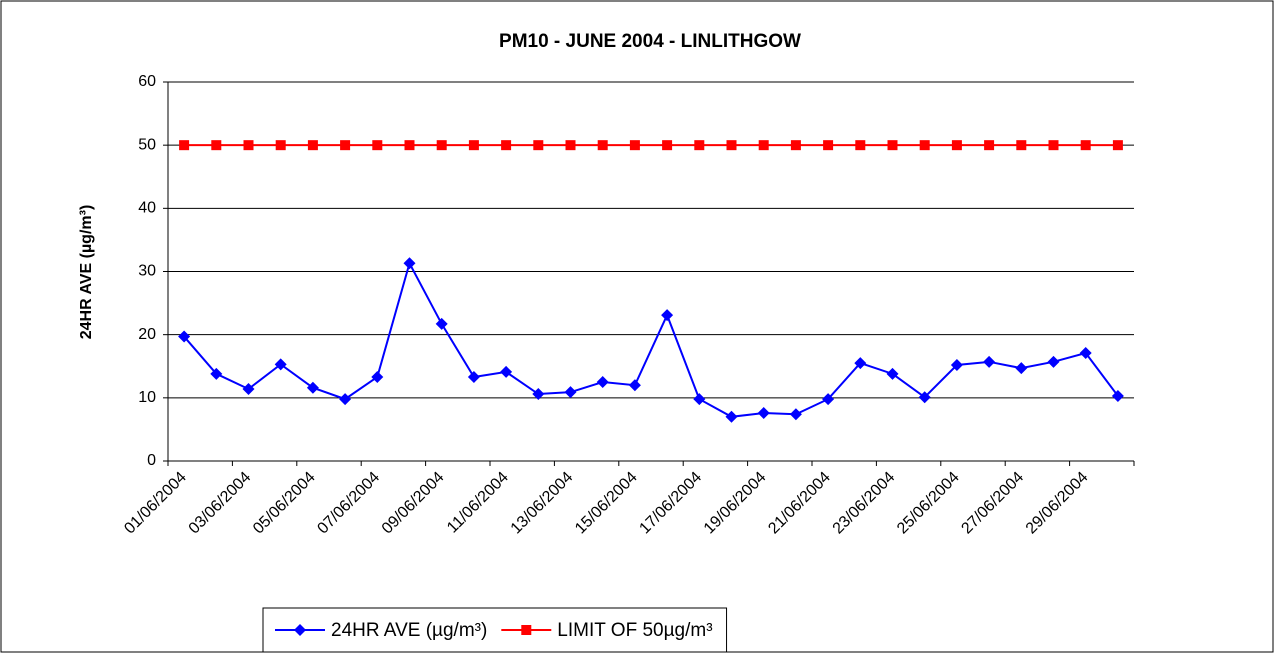 This screenshot has width=1274, height=653. I want to click on legend: 24HR AVE (µg/m³) LIMIT OF 50µg/m³, so click(495, 630).